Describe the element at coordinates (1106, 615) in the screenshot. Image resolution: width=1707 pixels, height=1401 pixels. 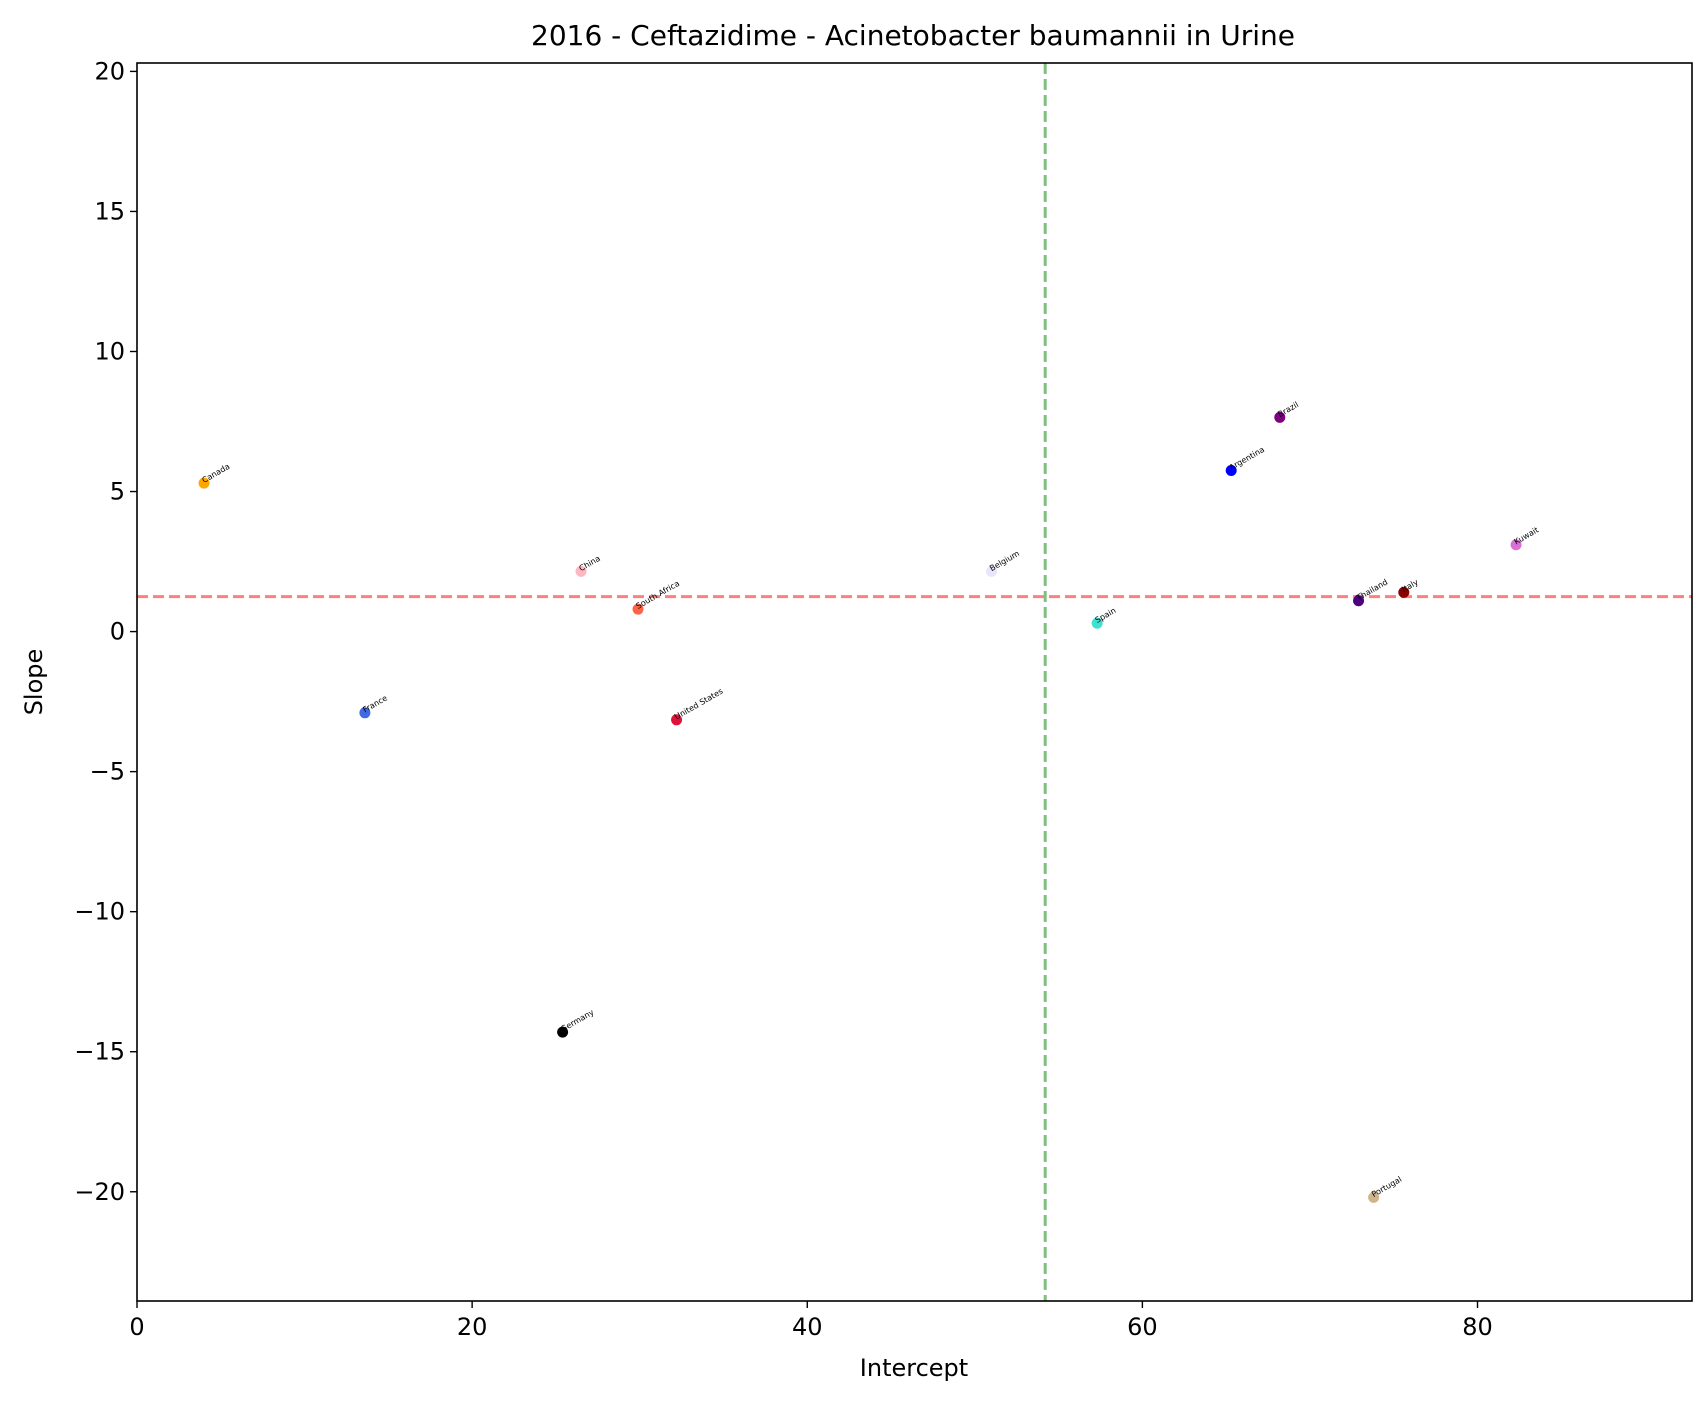
I see `point-label-spain: Spain` at that location.